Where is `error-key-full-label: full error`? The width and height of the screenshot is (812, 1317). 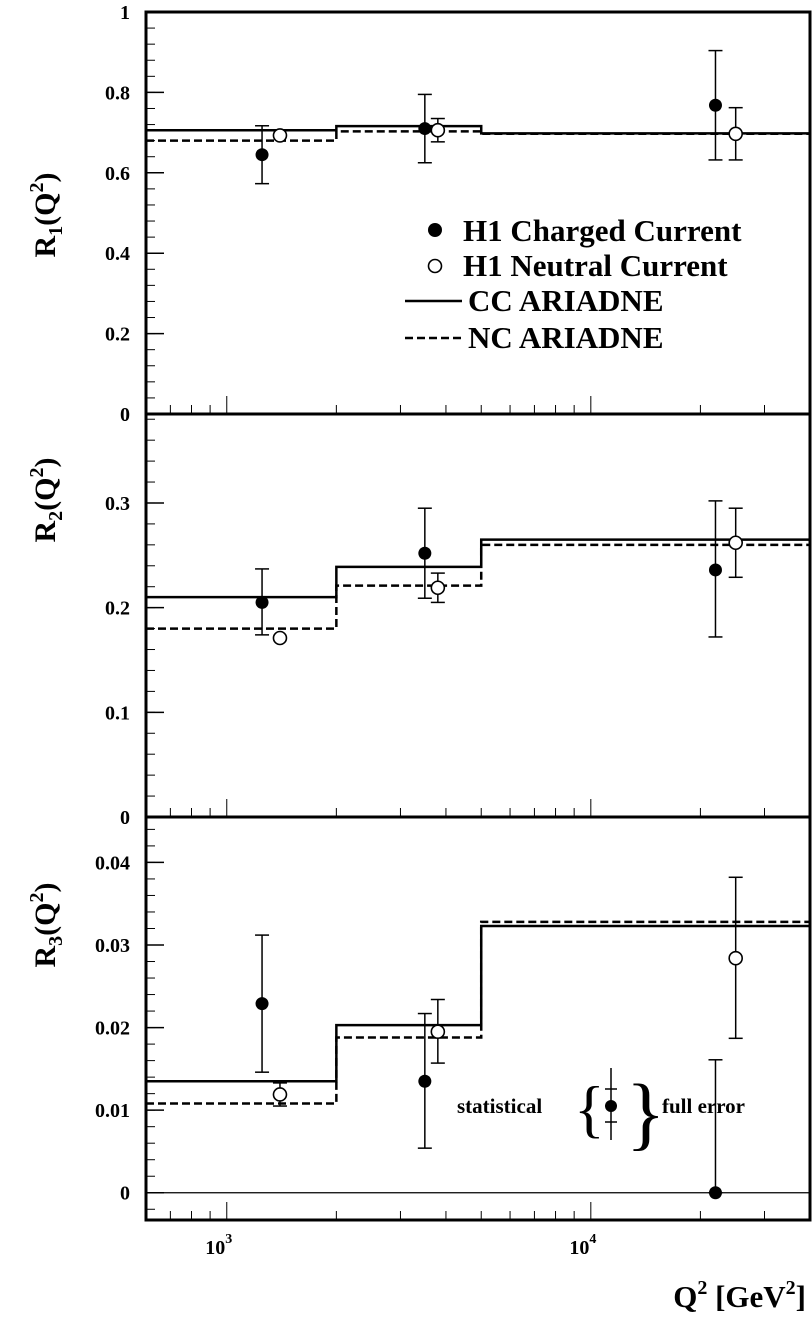
error-key-full-label: full error is located at coordinates (703, 1106).